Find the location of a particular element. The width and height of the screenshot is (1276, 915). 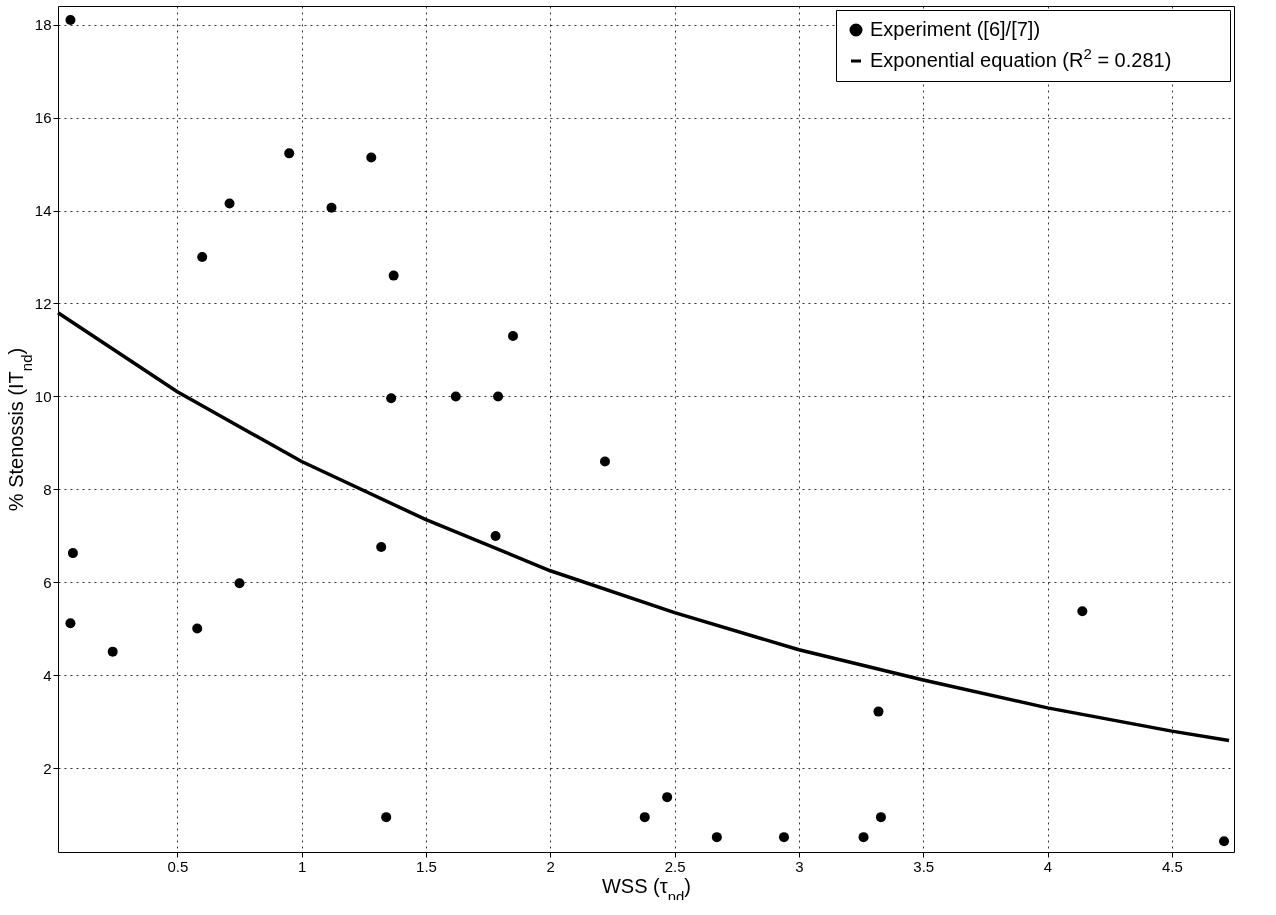

y-tick-label: 8 is located at coordinates (47, 489).